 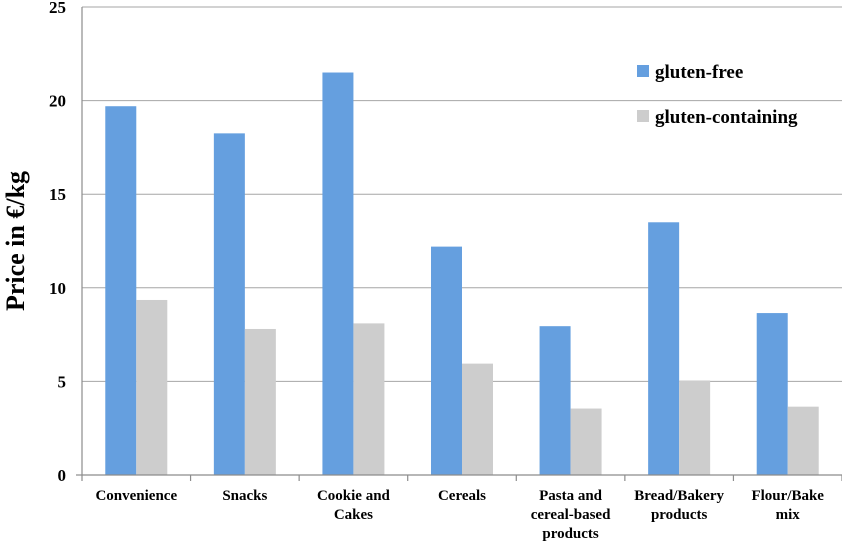 What do you see at coordinates (462, 496) in the screenshot?
I see `x-category-label: Cereals` at bounding box center [462, 496].